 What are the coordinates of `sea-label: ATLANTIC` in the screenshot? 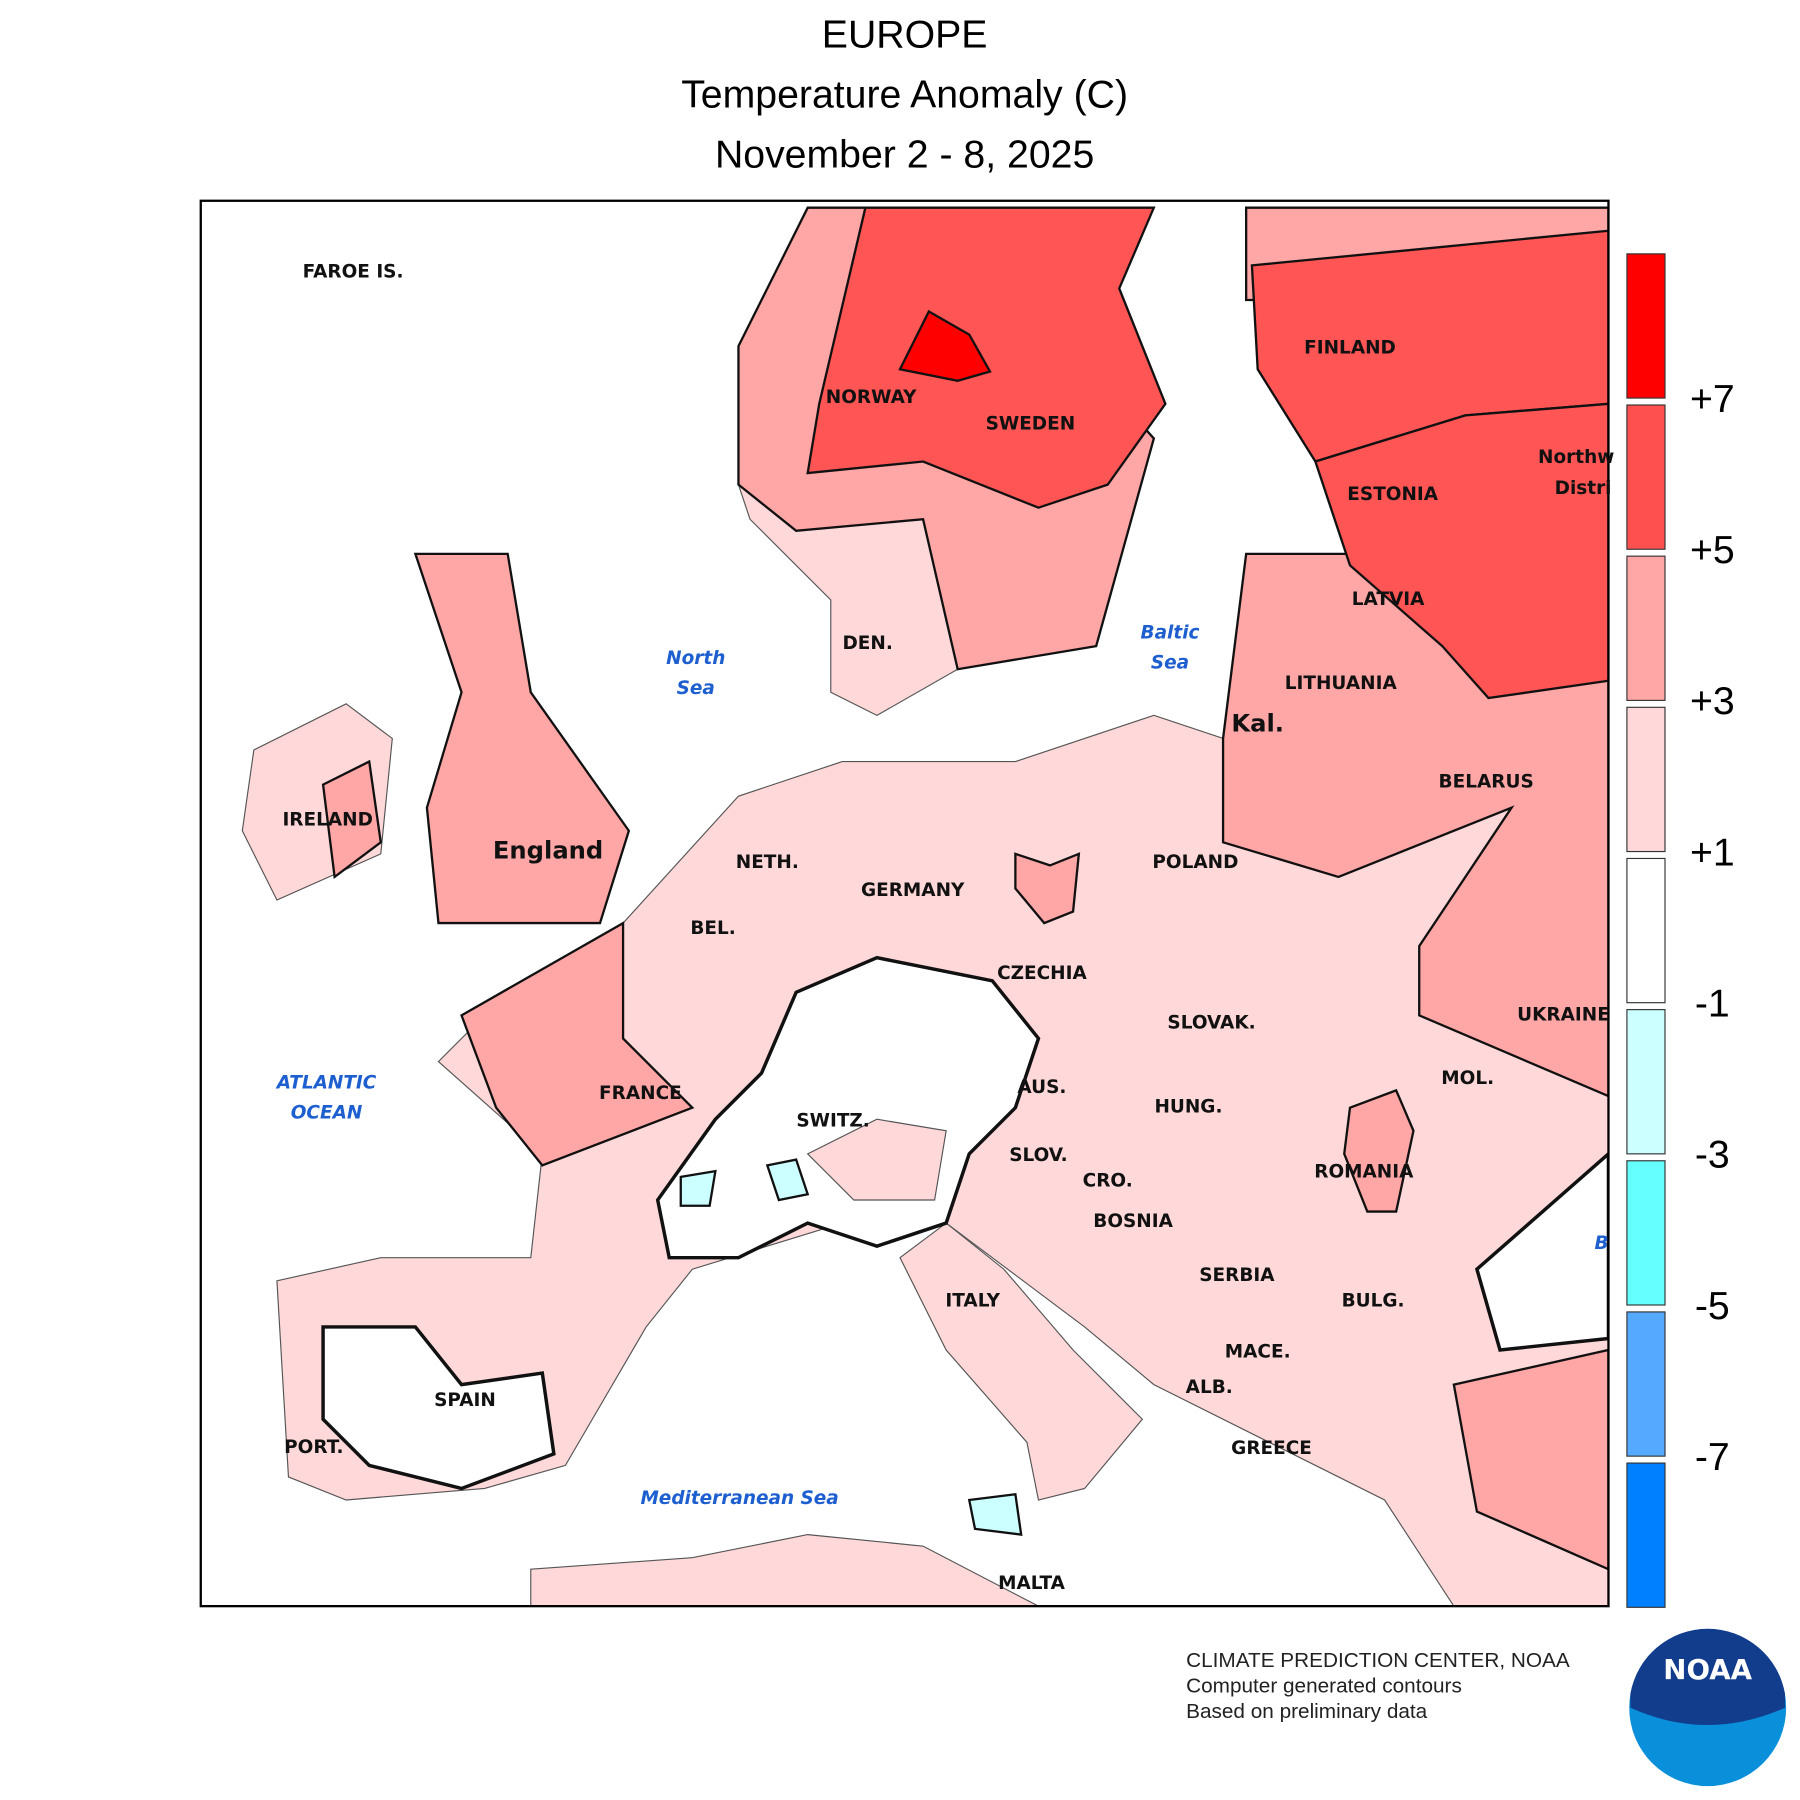 It's located at (326, 1082).